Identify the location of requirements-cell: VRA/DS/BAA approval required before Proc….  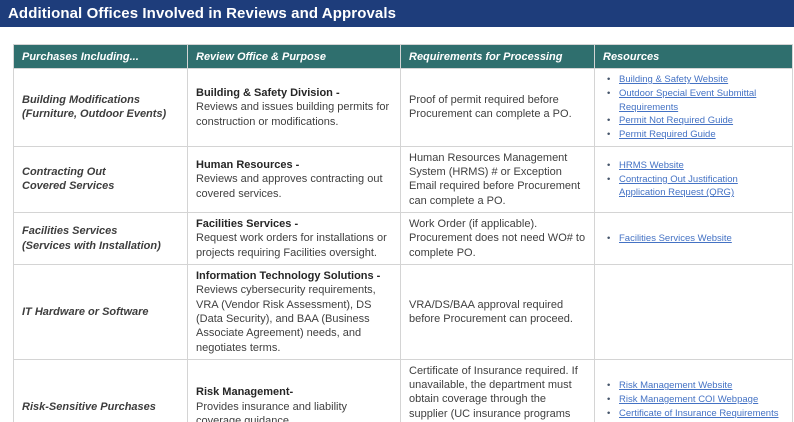
(497, 312).